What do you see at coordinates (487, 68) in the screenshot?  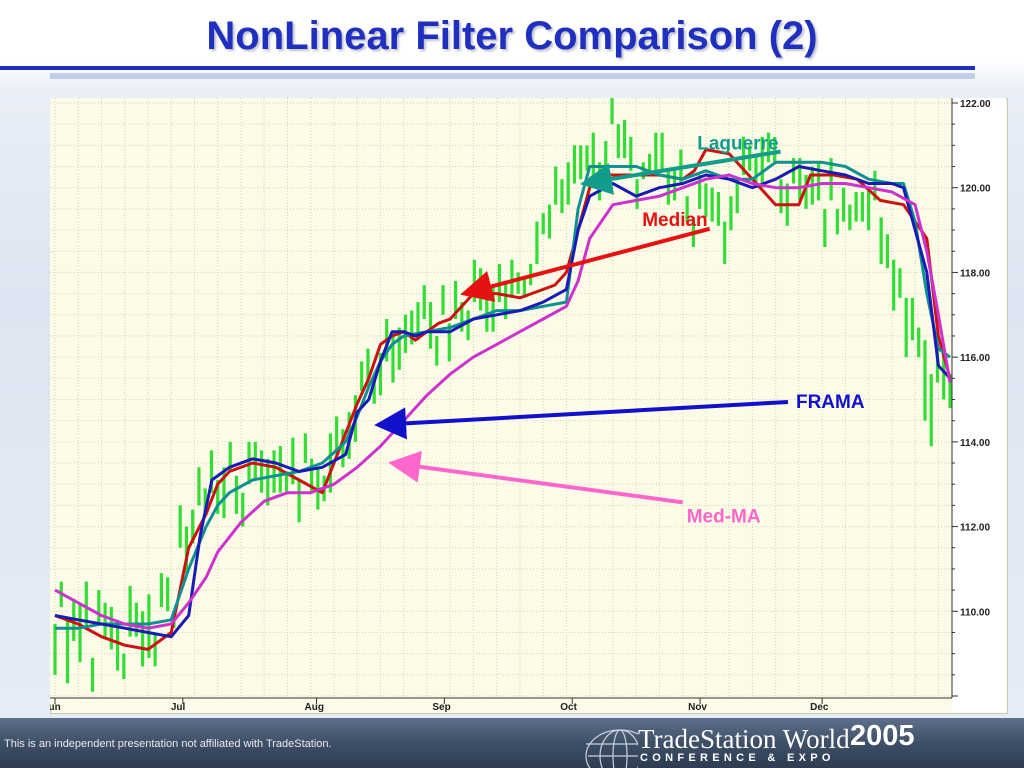 I see `title-underline` at bounding box center [487, 68].